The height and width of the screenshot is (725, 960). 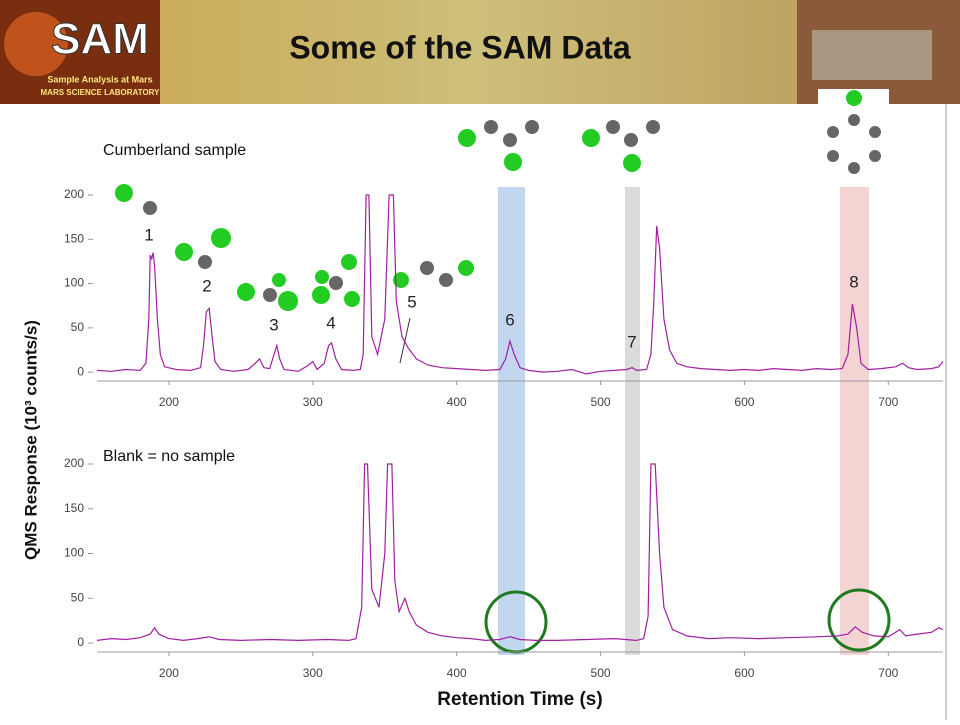 What do you see at coordinates (36, 44) in the screenshot?
I see `logo-planet` at bounding box center [36, 44].